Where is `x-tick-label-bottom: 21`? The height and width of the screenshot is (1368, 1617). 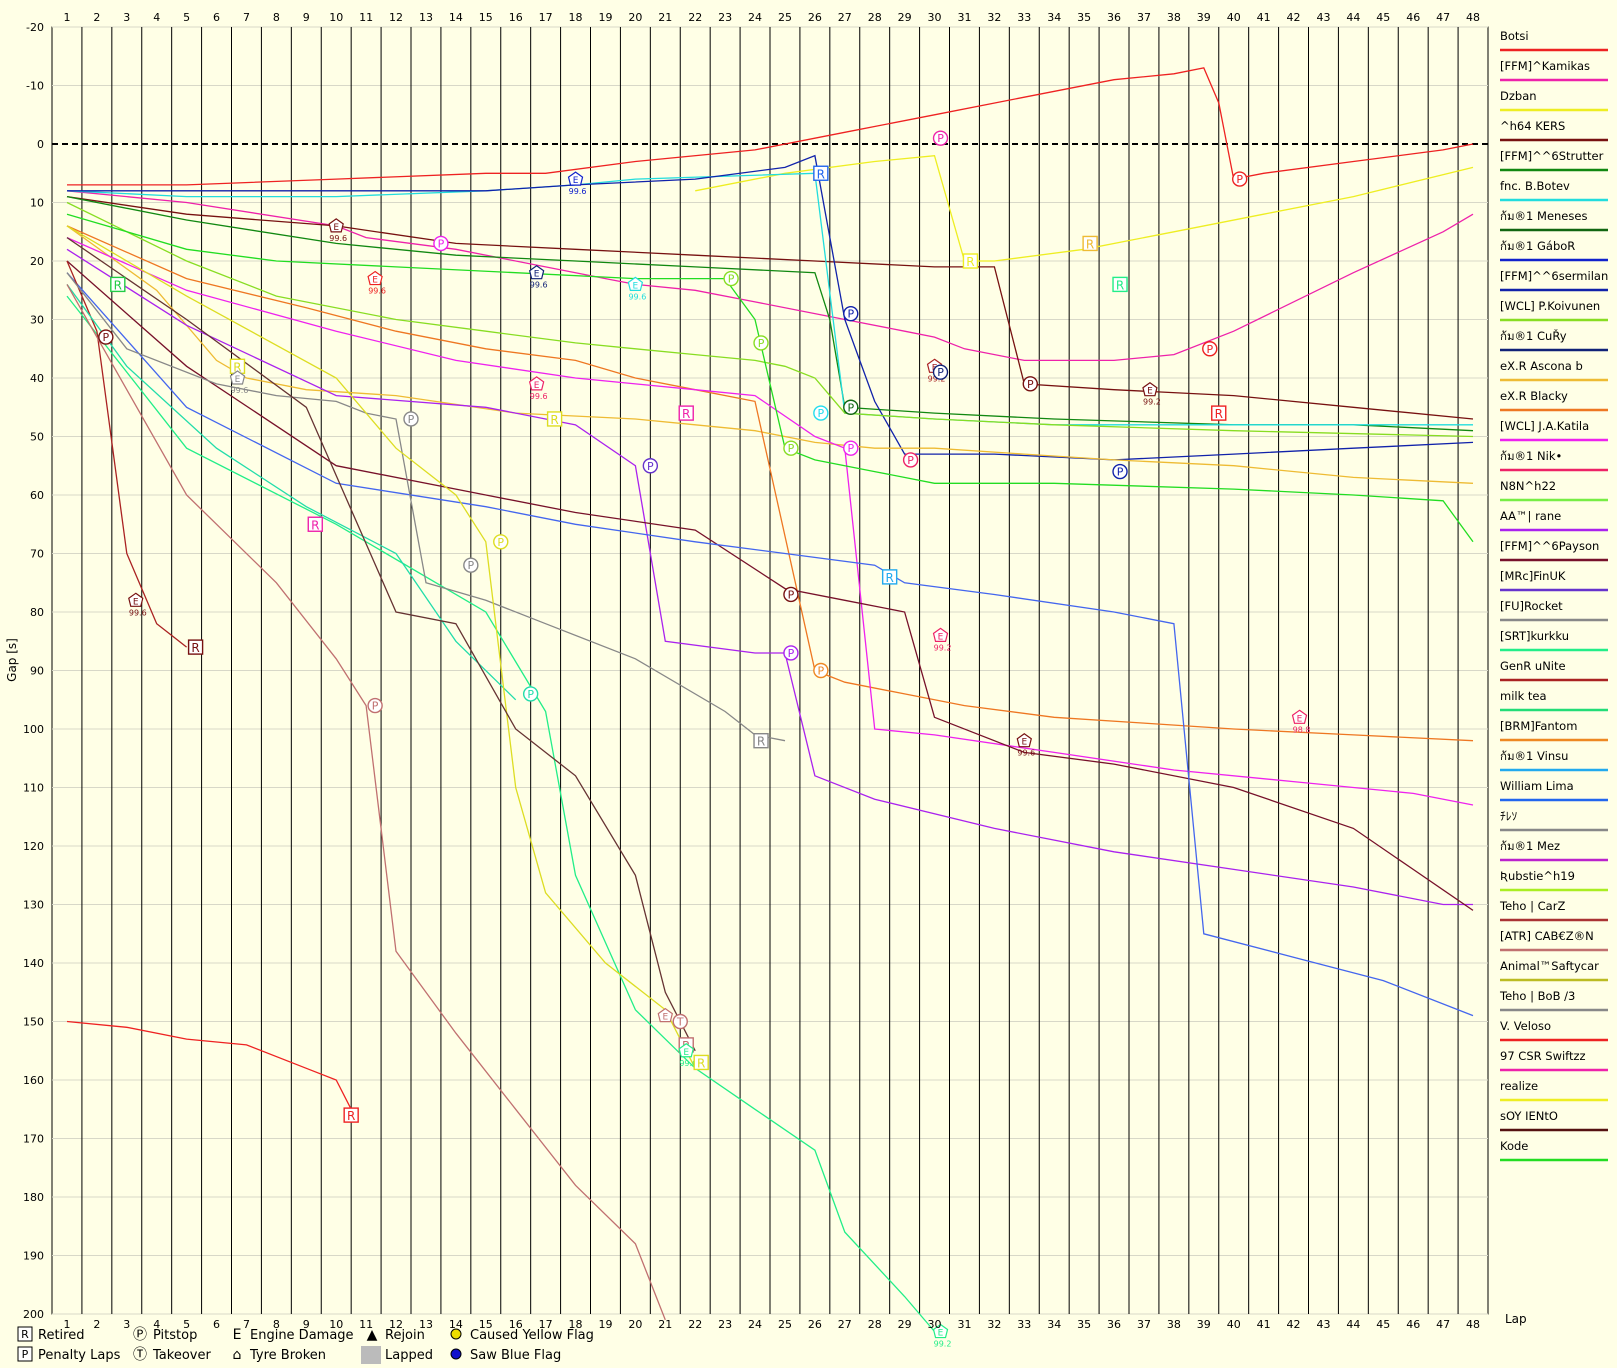 x-tick-label-bottom: 21 is located at coordinates (665, 1324).